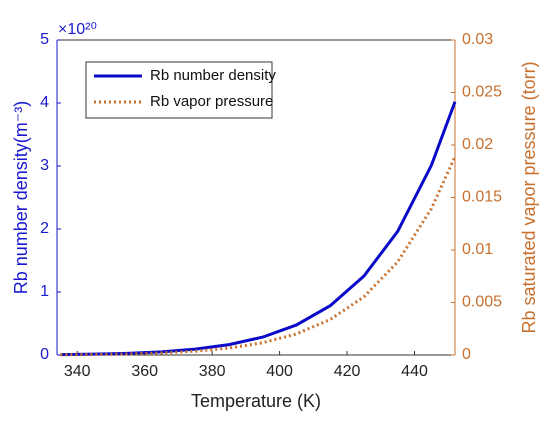 The width and height of the screenshot is (550, 422). What do you see at coordinates (482, 92) in the screenshot?
I see `y2-tick-label: 0.025` at bounding box center [482, 92].